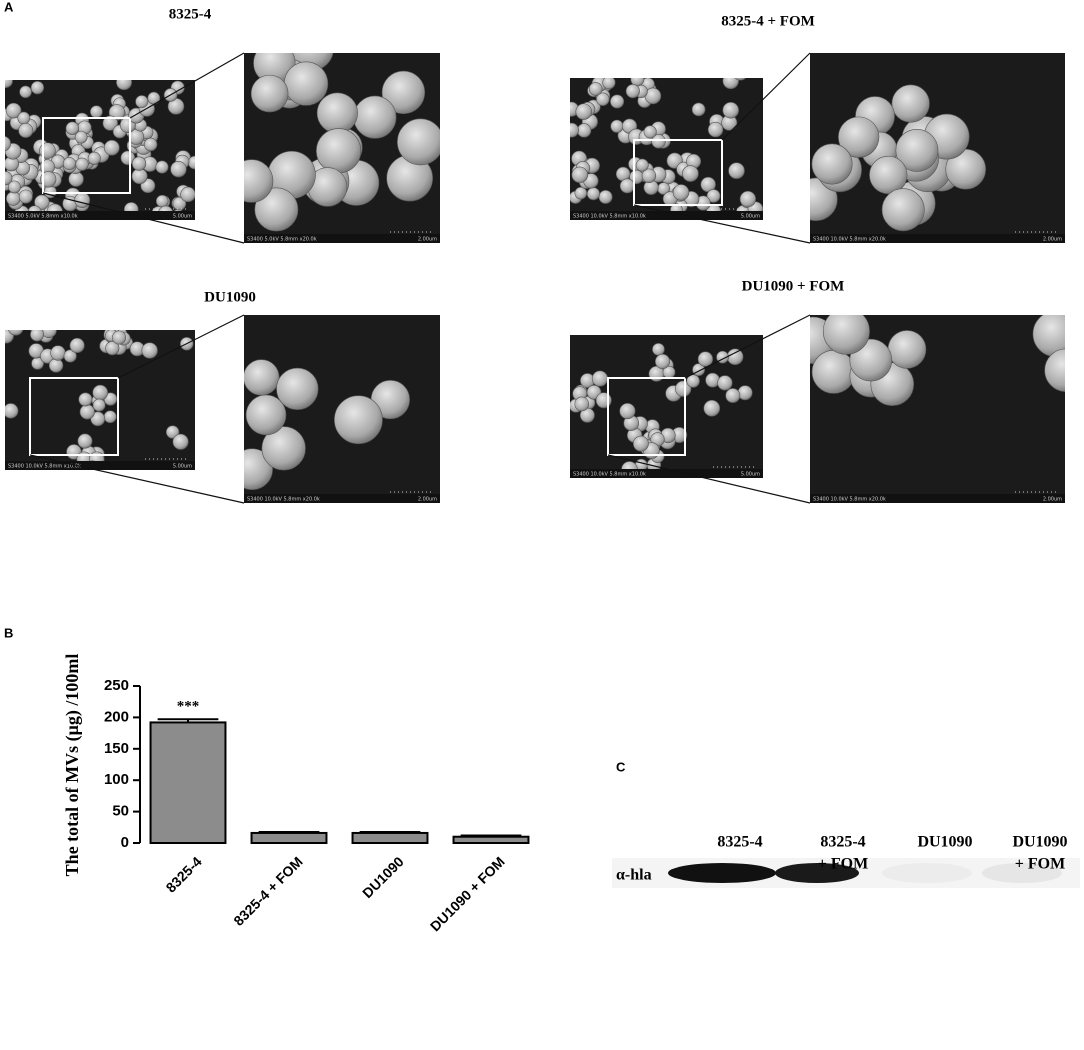  What do you see at coordinates (116, 779) in the screenshot?
I see `y-tick-label: 100` at bounding box center [116, 779].